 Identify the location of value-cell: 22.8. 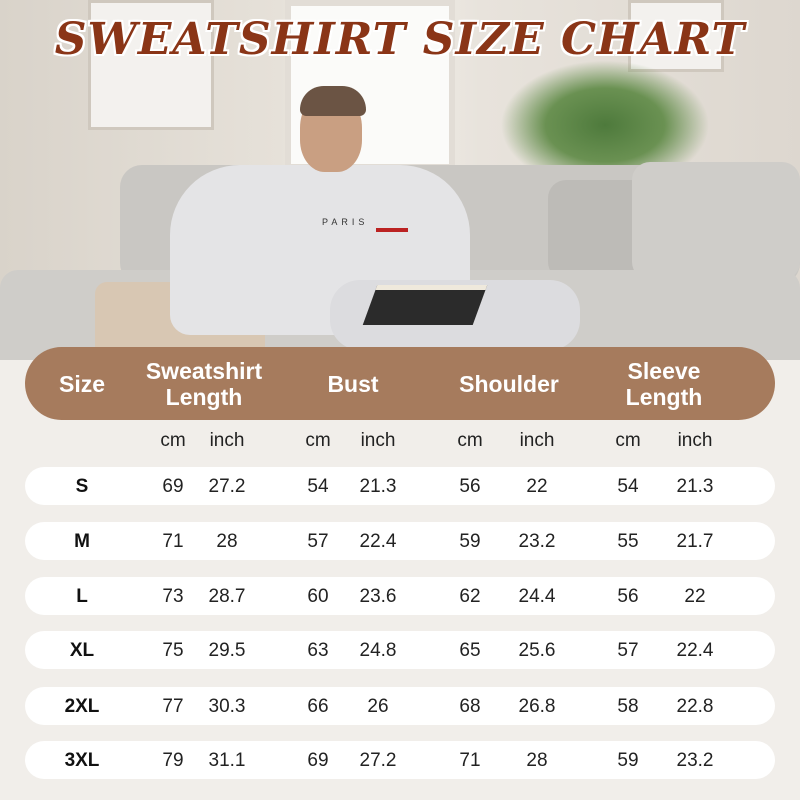
(695, 706).